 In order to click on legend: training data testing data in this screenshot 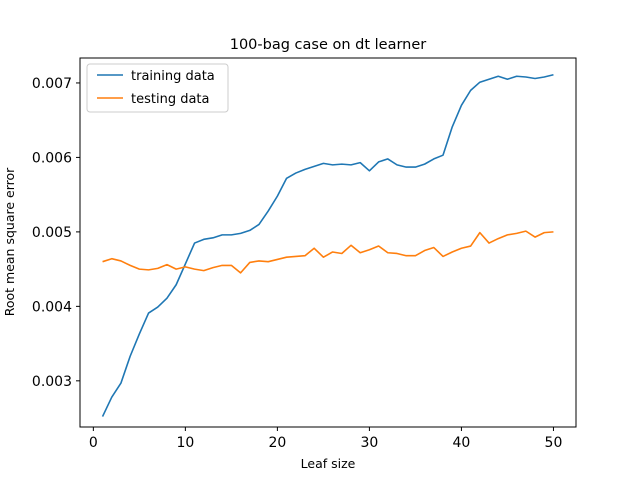, I will do `click(157, 88)`.